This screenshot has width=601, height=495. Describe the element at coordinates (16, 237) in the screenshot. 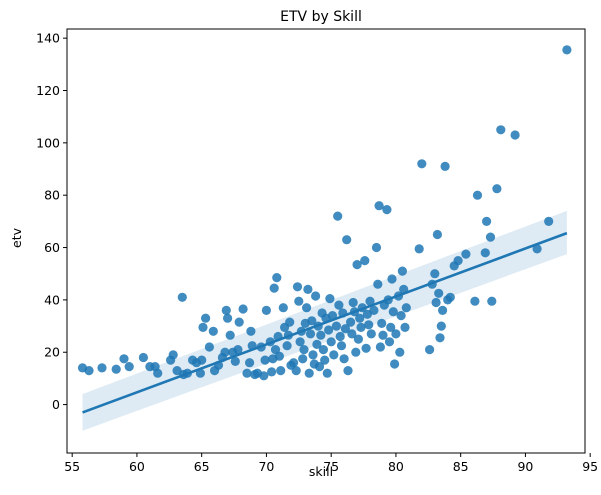

I see `y-axis-label: etv` at that location.